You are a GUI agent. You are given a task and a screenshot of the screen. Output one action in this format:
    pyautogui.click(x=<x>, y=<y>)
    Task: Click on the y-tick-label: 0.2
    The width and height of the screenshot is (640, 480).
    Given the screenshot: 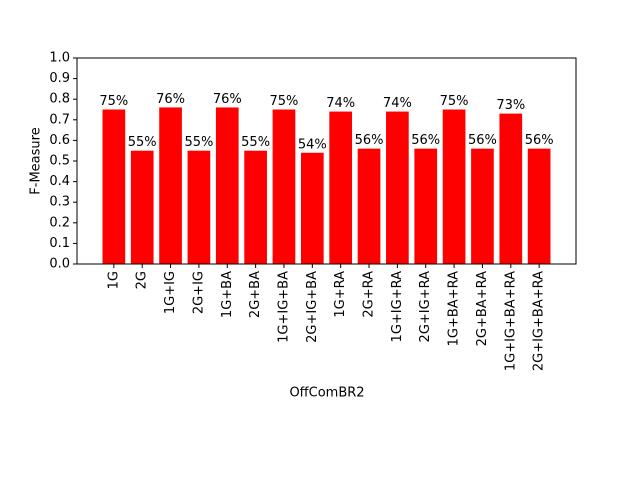 What is the action you would take?
    pyautogui.click(x=59, y=222)
    